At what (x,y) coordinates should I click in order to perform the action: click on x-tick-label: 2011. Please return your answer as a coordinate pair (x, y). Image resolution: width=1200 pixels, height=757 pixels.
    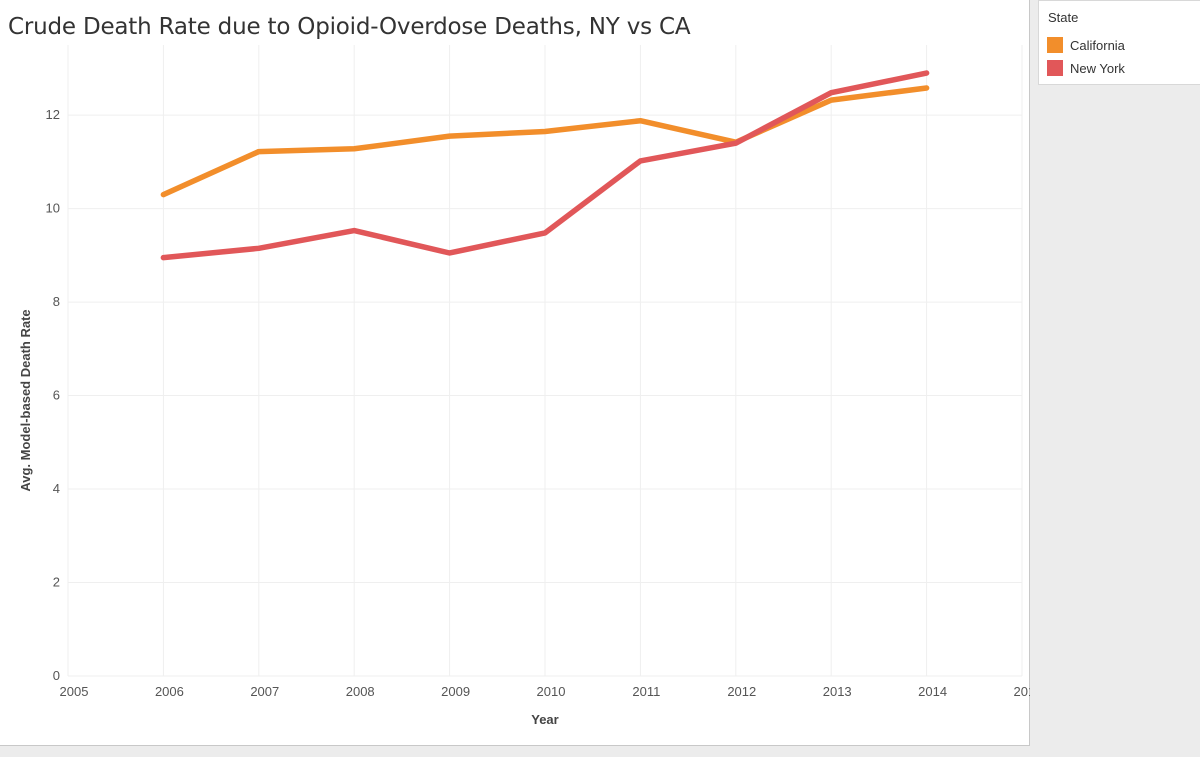
    Looking at the image, I should click on (646, 691).